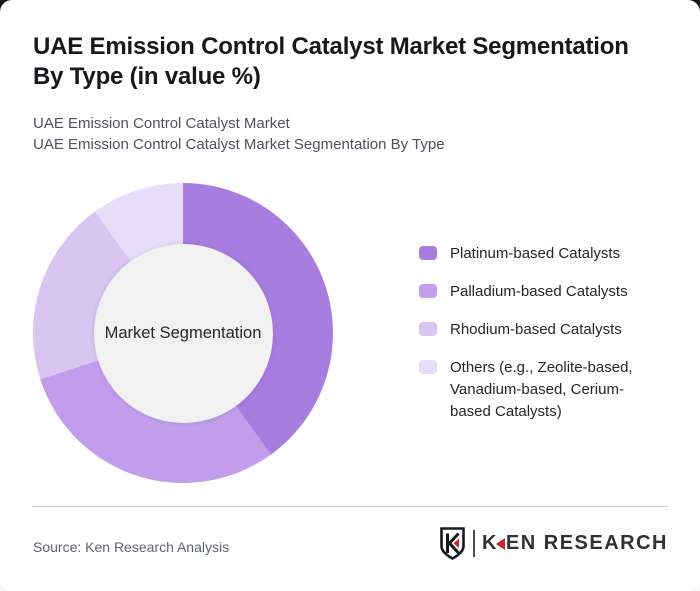 The image size is (700, 591). What do you see at coordinates (473, 543) in the screenshot?
I see `logo-separator` at bounding box center [473, 543].